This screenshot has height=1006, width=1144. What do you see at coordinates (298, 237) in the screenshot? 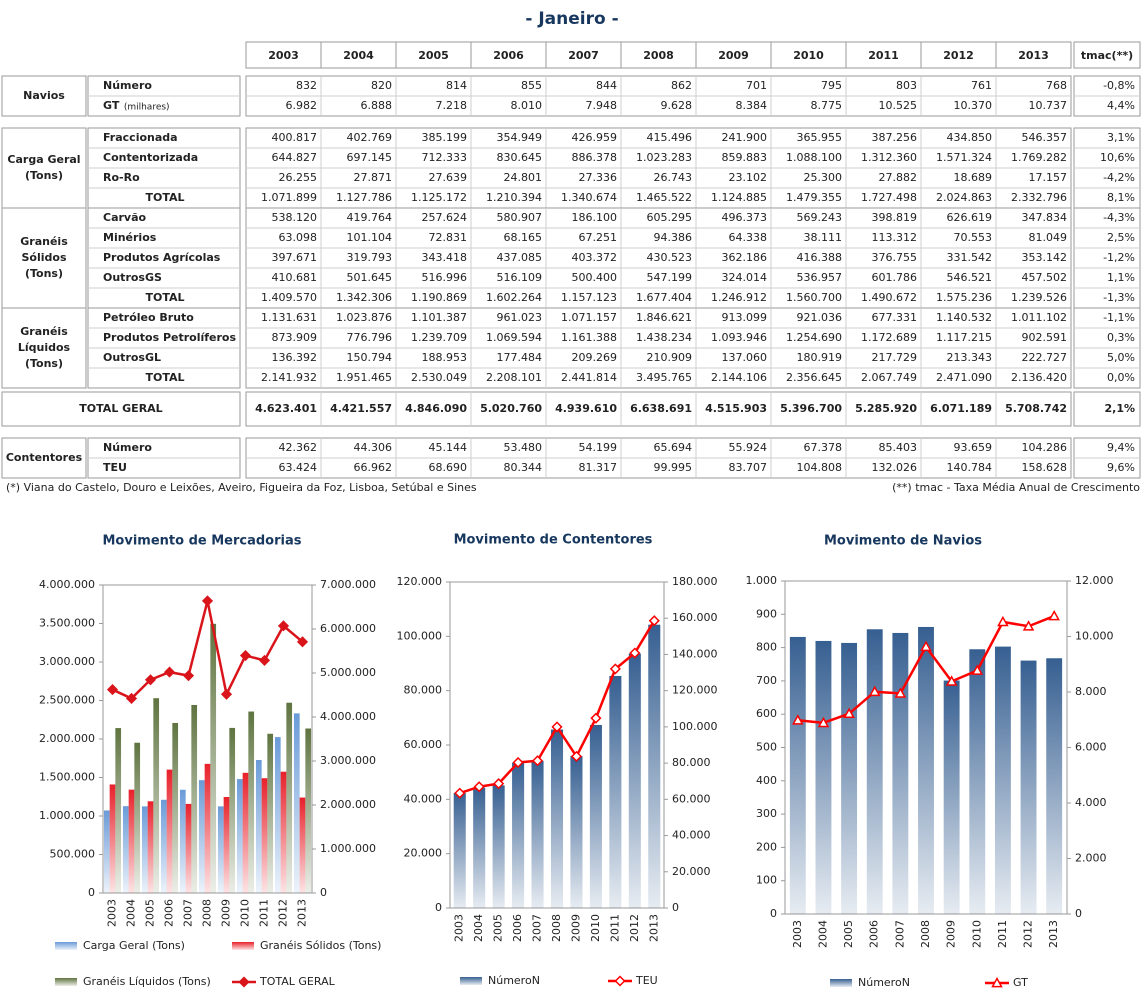
I see `cell-value: 63.098` at bounding box center [298, 237].